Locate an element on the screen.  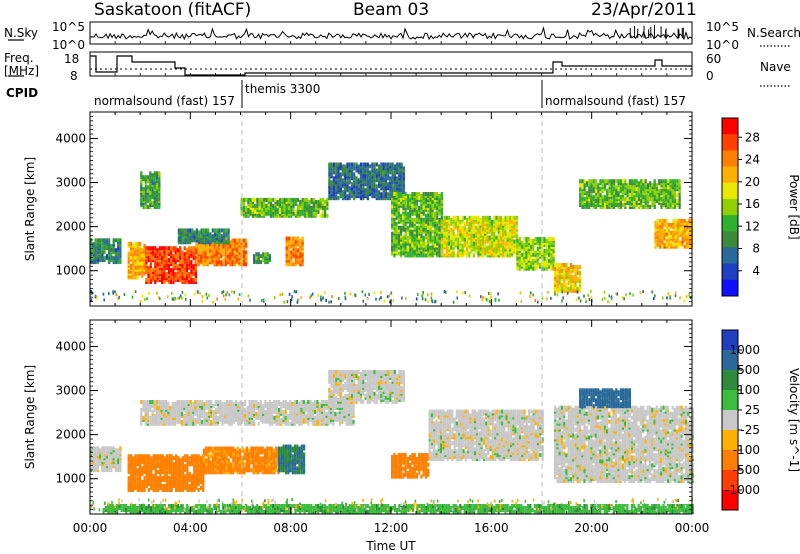
y-tick-label: 3000 is located at coordinates (70, 183).